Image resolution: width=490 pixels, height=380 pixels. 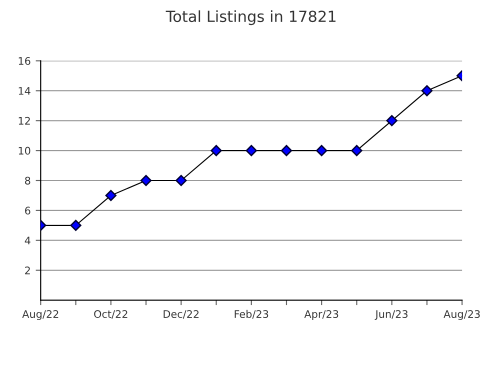 What do you see at coordinates (111, 314) in the screenshot?
I see `x-tick-label: Oct/22` at bounding box center [111, 314].